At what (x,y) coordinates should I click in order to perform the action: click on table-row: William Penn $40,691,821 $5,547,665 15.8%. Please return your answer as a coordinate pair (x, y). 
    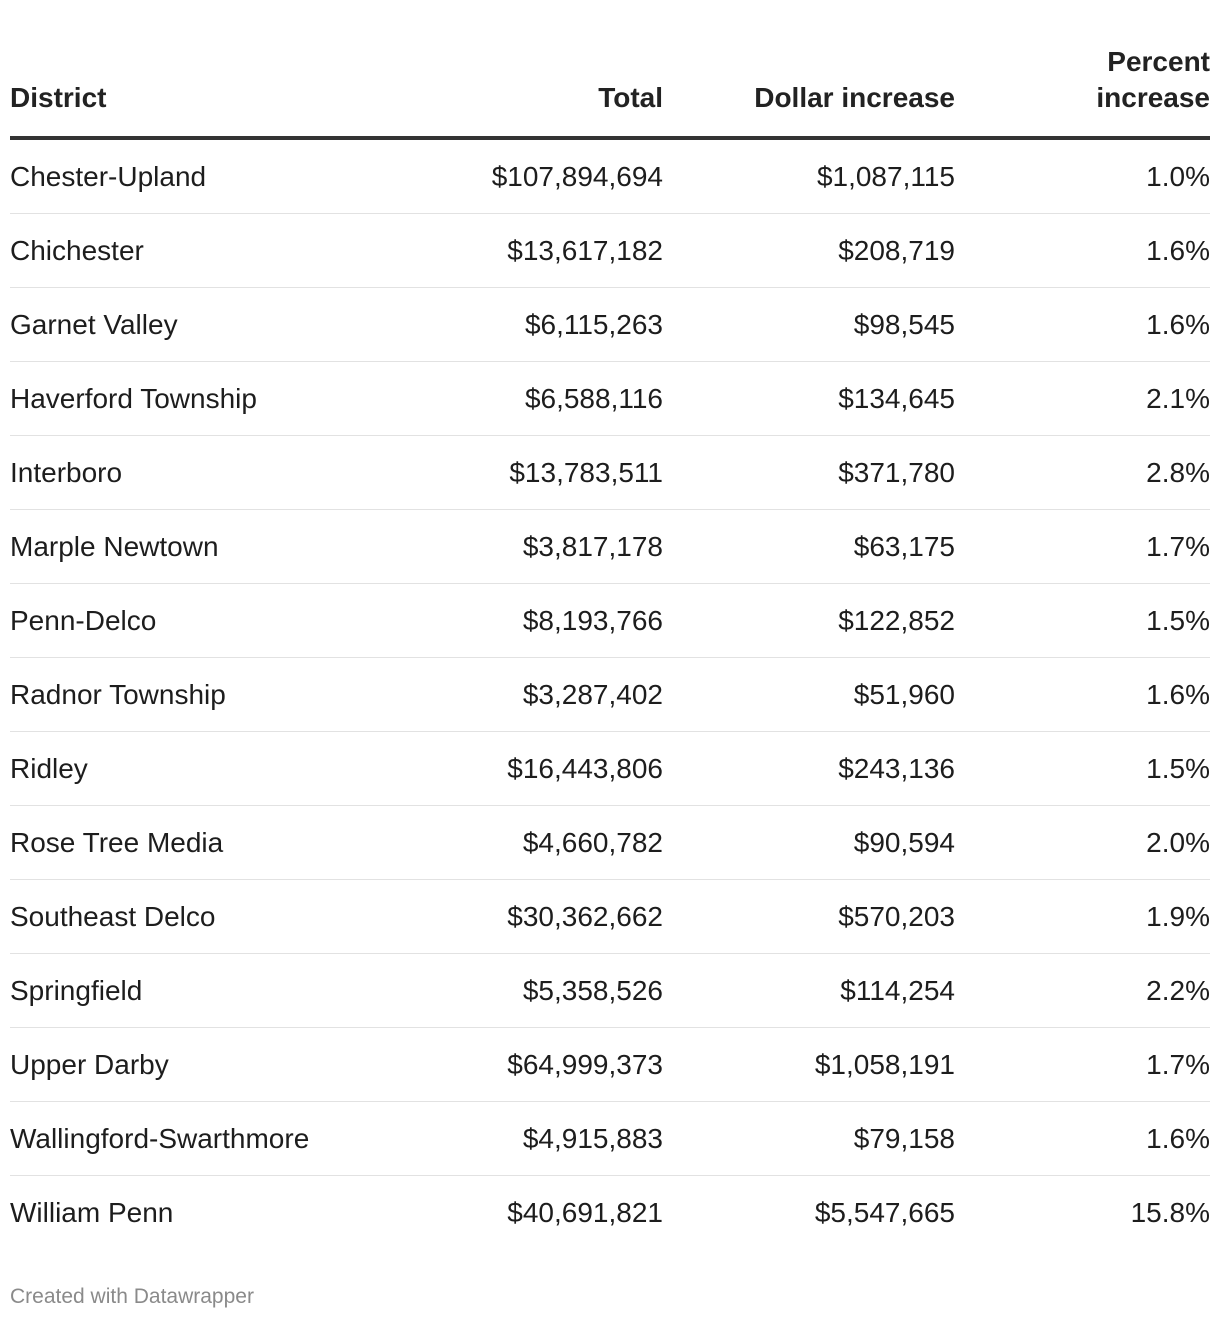
    Looking at the image, I should click on (610, 1213).